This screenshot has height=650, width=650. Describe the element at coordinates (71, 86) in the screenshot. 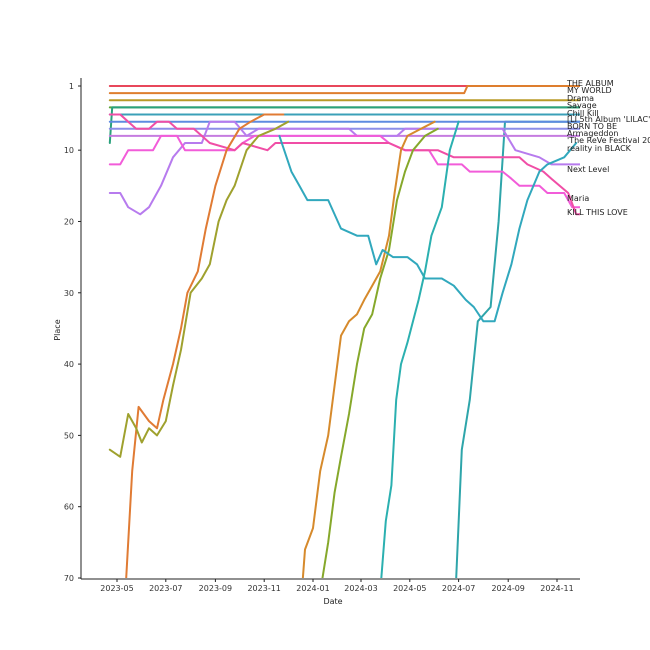

I see `y-tick-label: 1` at that location.